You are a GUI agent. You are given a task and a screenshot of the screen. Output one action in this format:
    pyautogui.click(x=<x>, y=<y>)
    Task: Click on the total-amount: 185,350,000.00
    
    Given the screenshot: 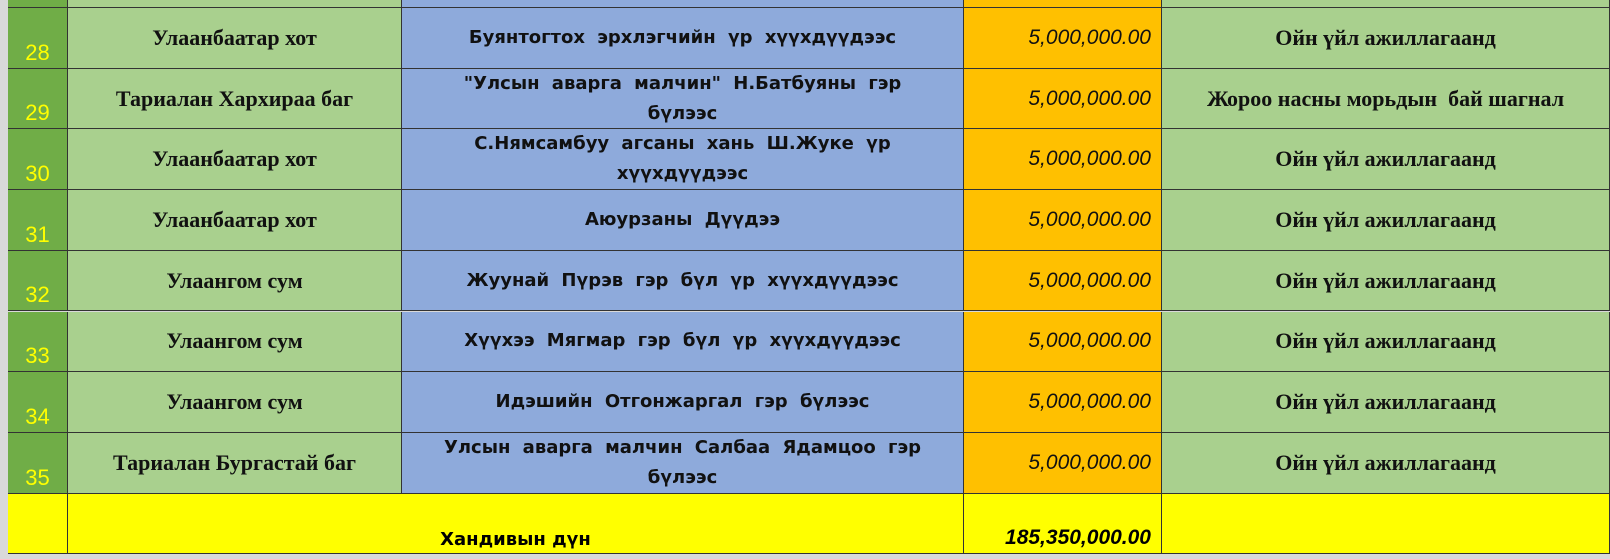 What is the action you would take?
    pyautogui.click(x=1063, y=524)
    